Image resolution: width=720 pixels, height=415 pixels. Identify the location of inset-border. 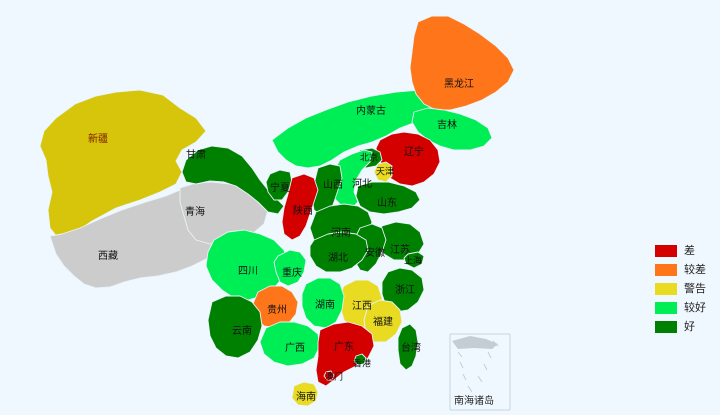
(480, 372).